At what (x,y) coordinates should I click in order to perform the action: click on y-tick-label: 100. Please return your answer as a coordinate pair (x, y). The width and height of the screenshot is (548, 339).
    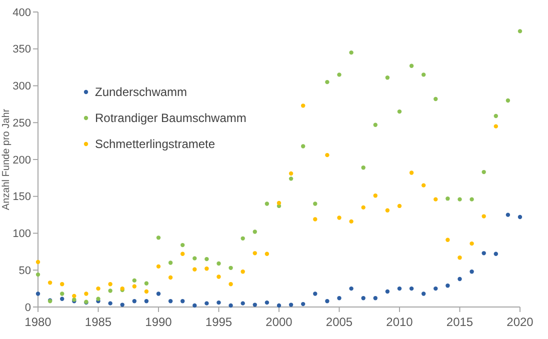
    Looking at the image, I should click on (21, 234).